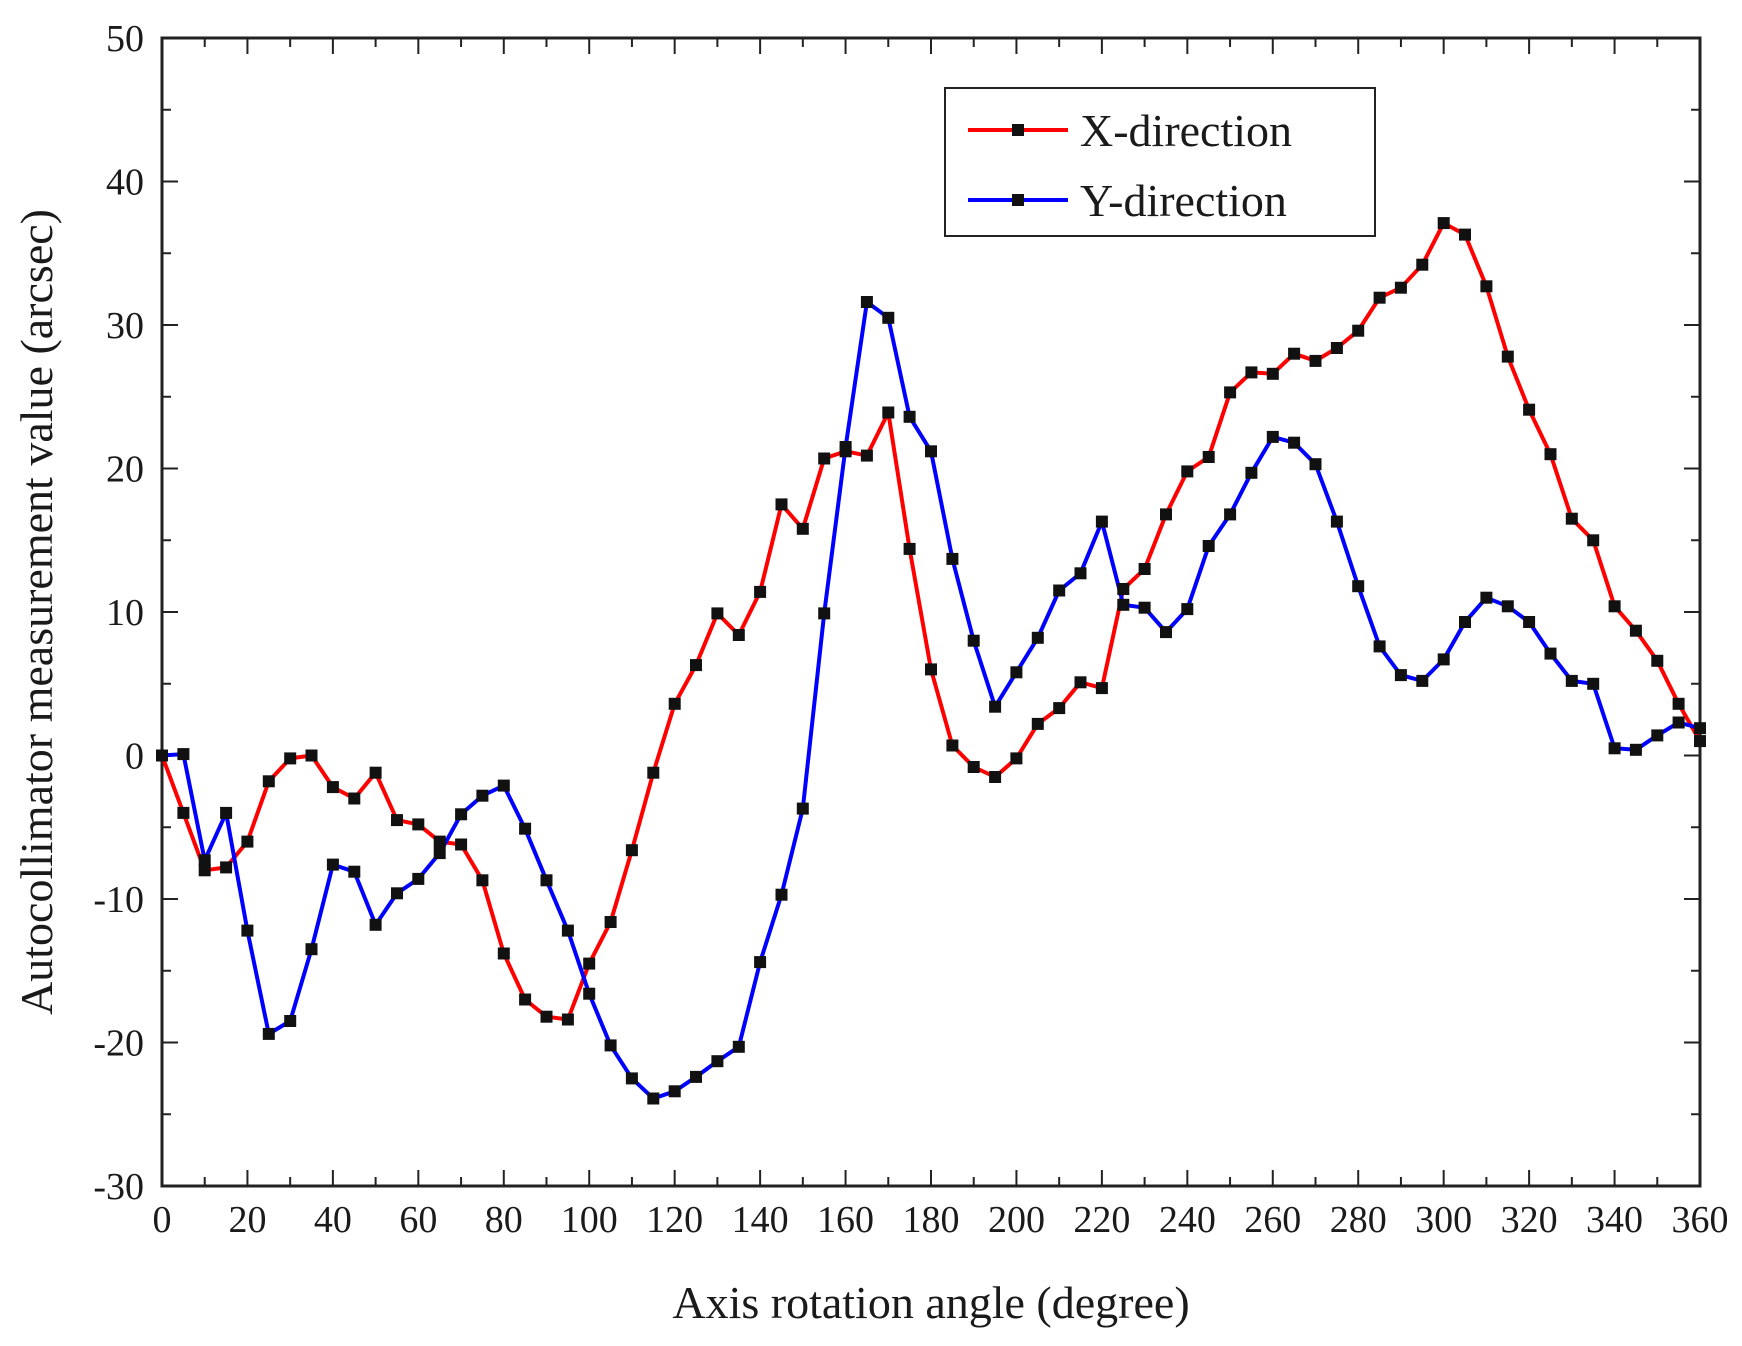 Image resolution: width=1742 pixels, height=1346 pixels. I want to click on x-tick-label: 80, so click(504, 1220).